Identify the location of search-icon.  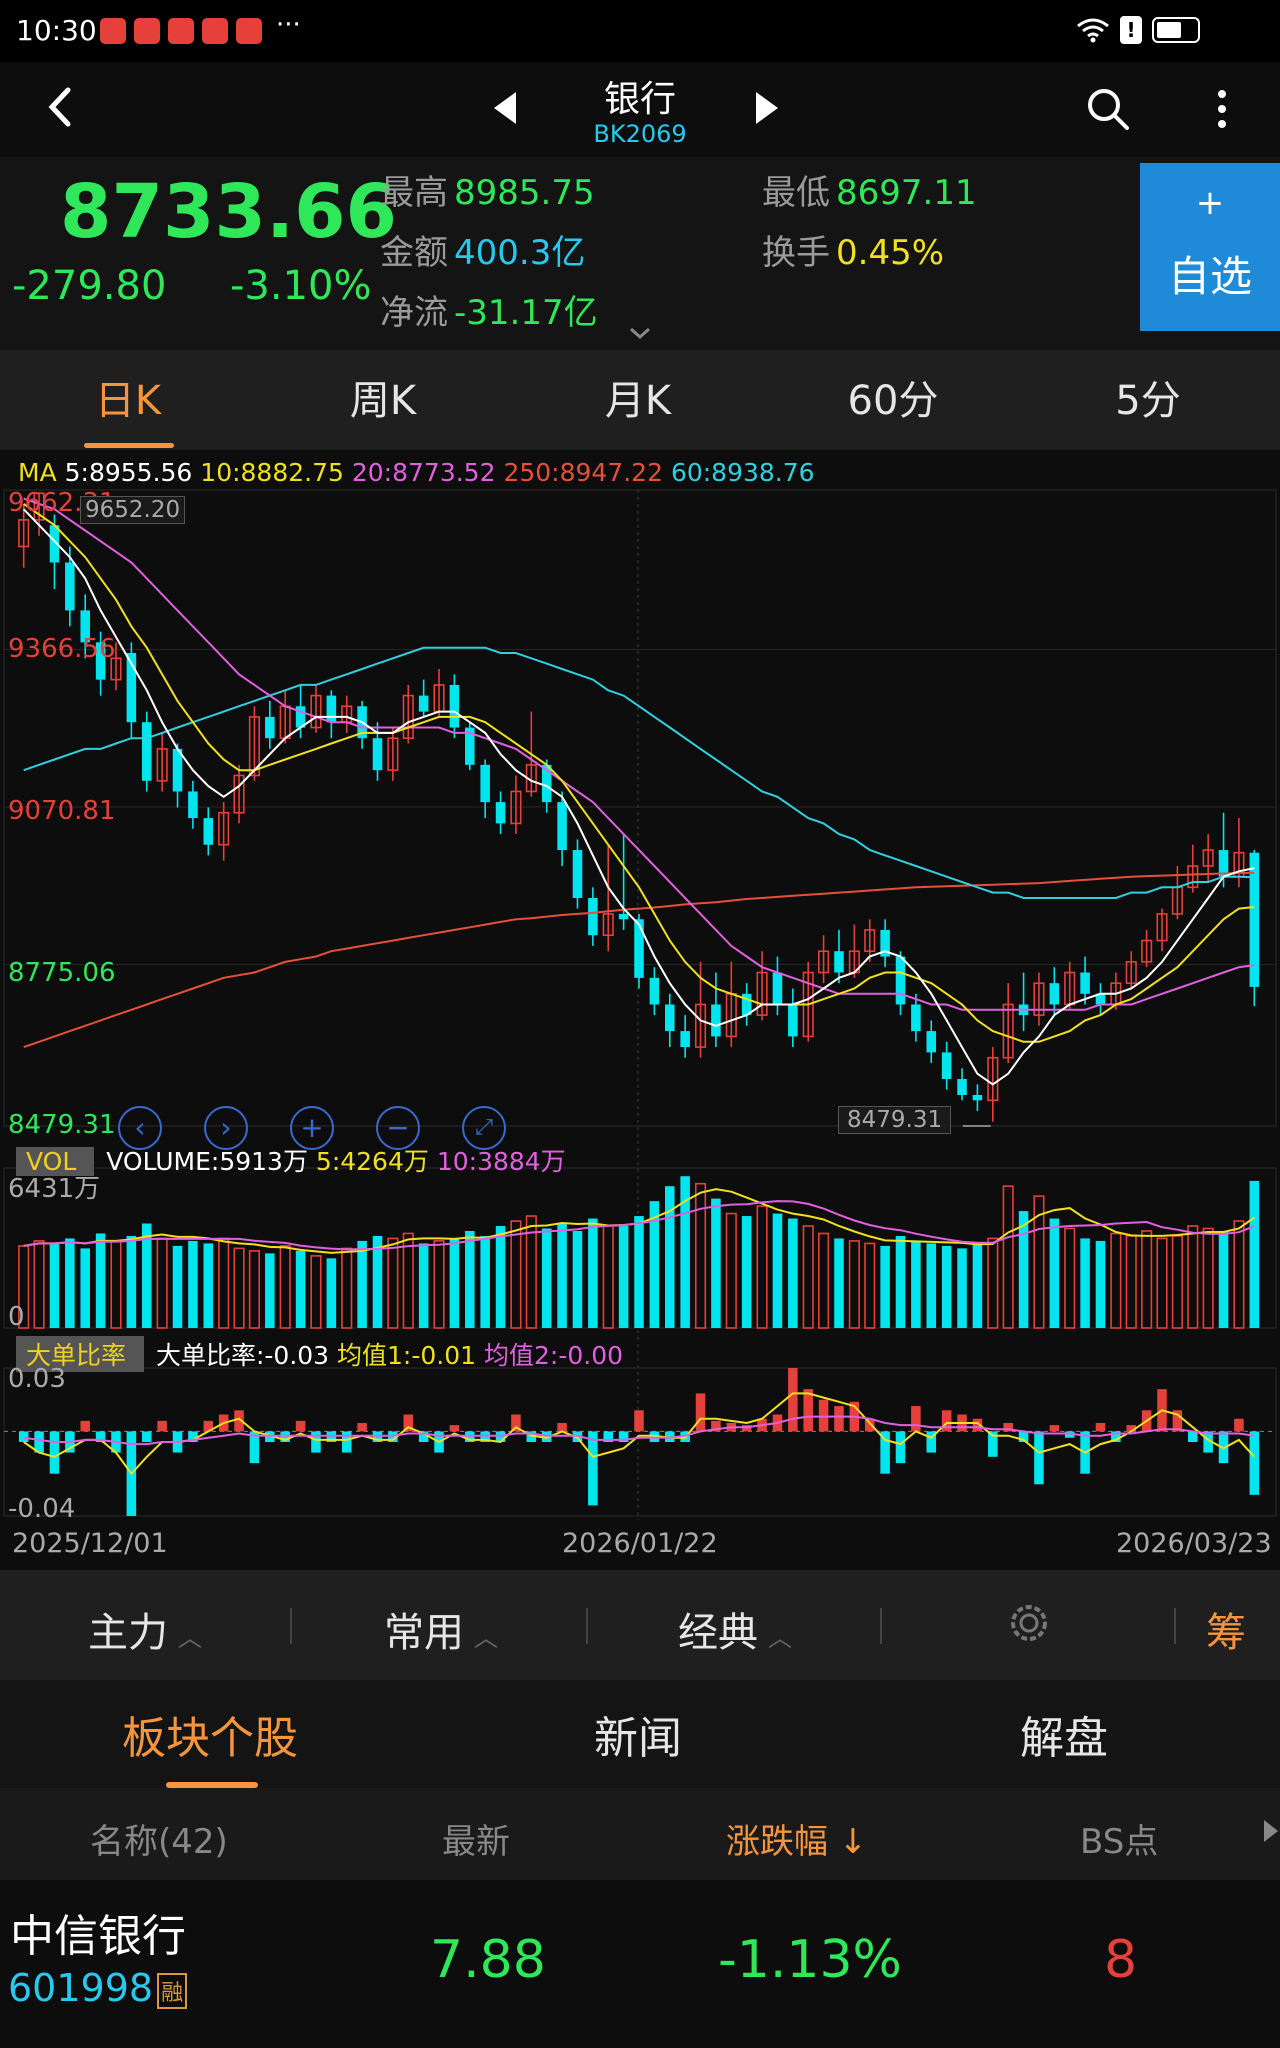
(1108, 109).